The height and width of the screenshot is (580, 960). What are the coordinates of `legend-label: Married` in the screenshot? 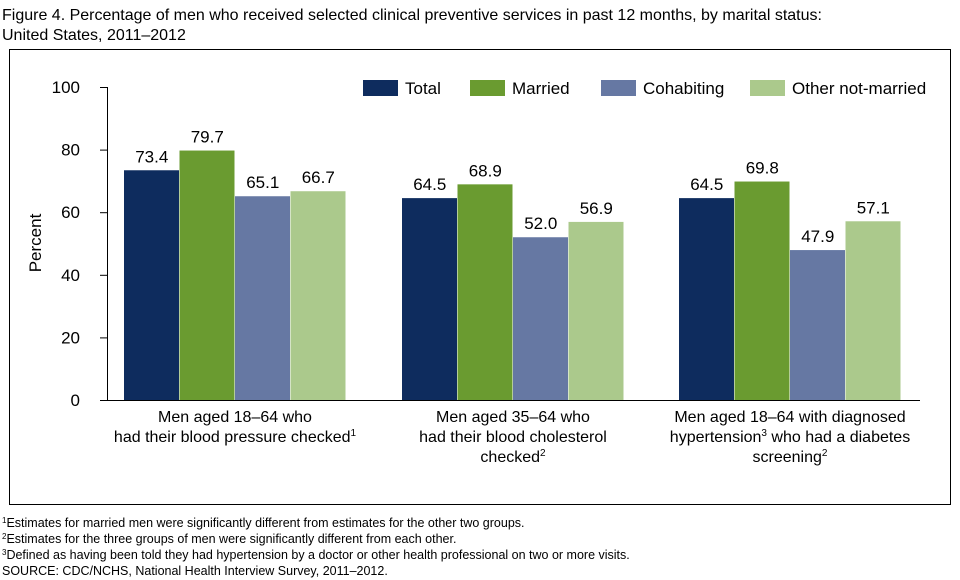 It's located at (541, 88).